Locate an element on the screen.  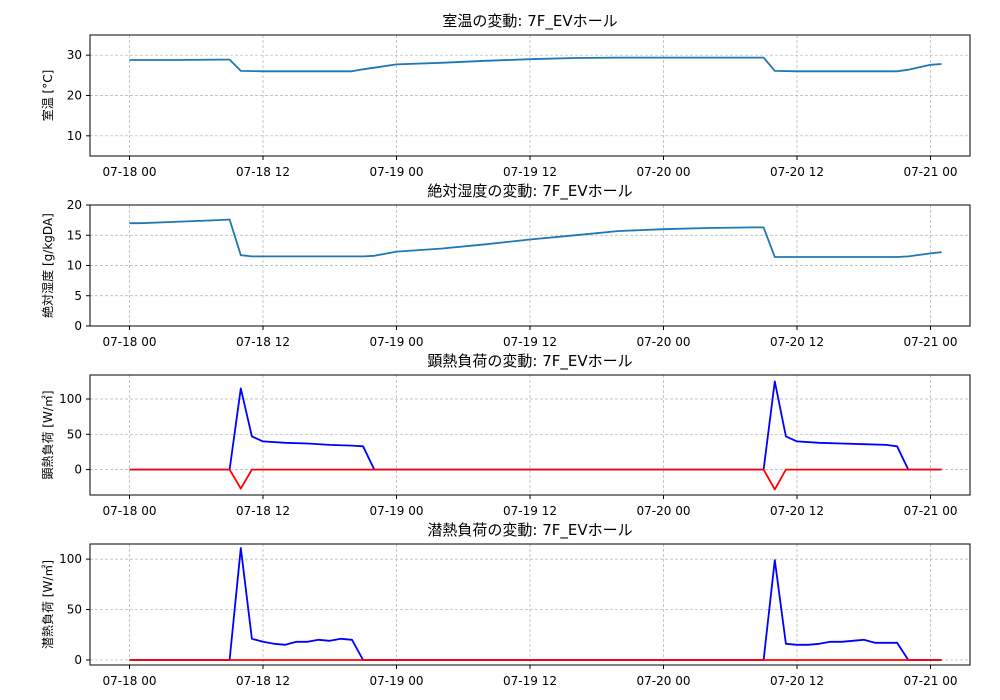
y-axis-label: 絶対湿度 [g/kgDA] is located at coordinates (47, 265).